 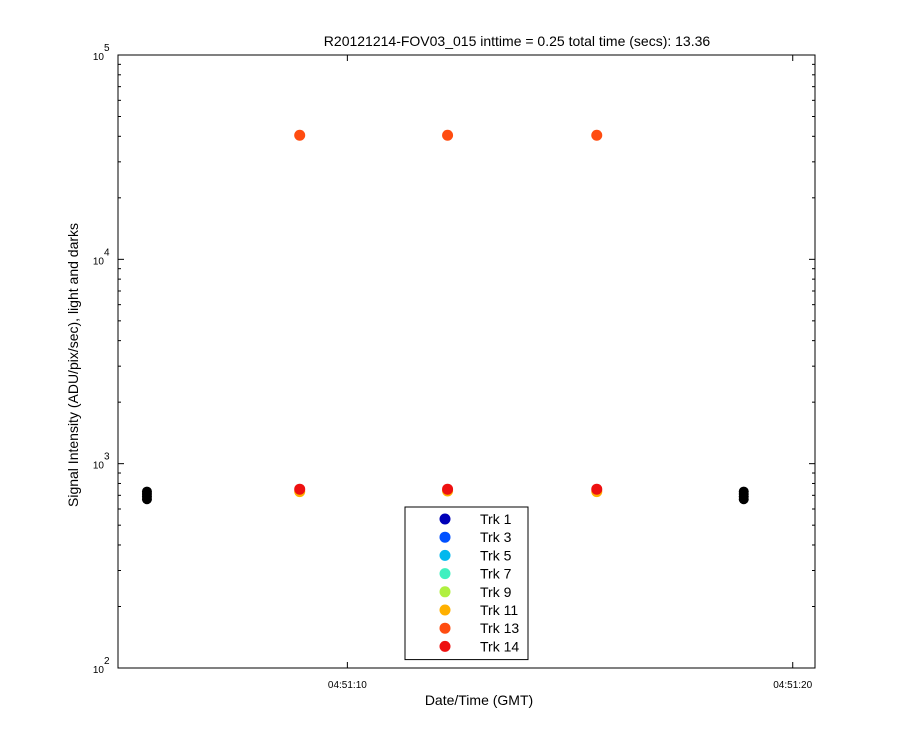 I want to click on legend-label: Trk 7, so click(x=496, y=574).